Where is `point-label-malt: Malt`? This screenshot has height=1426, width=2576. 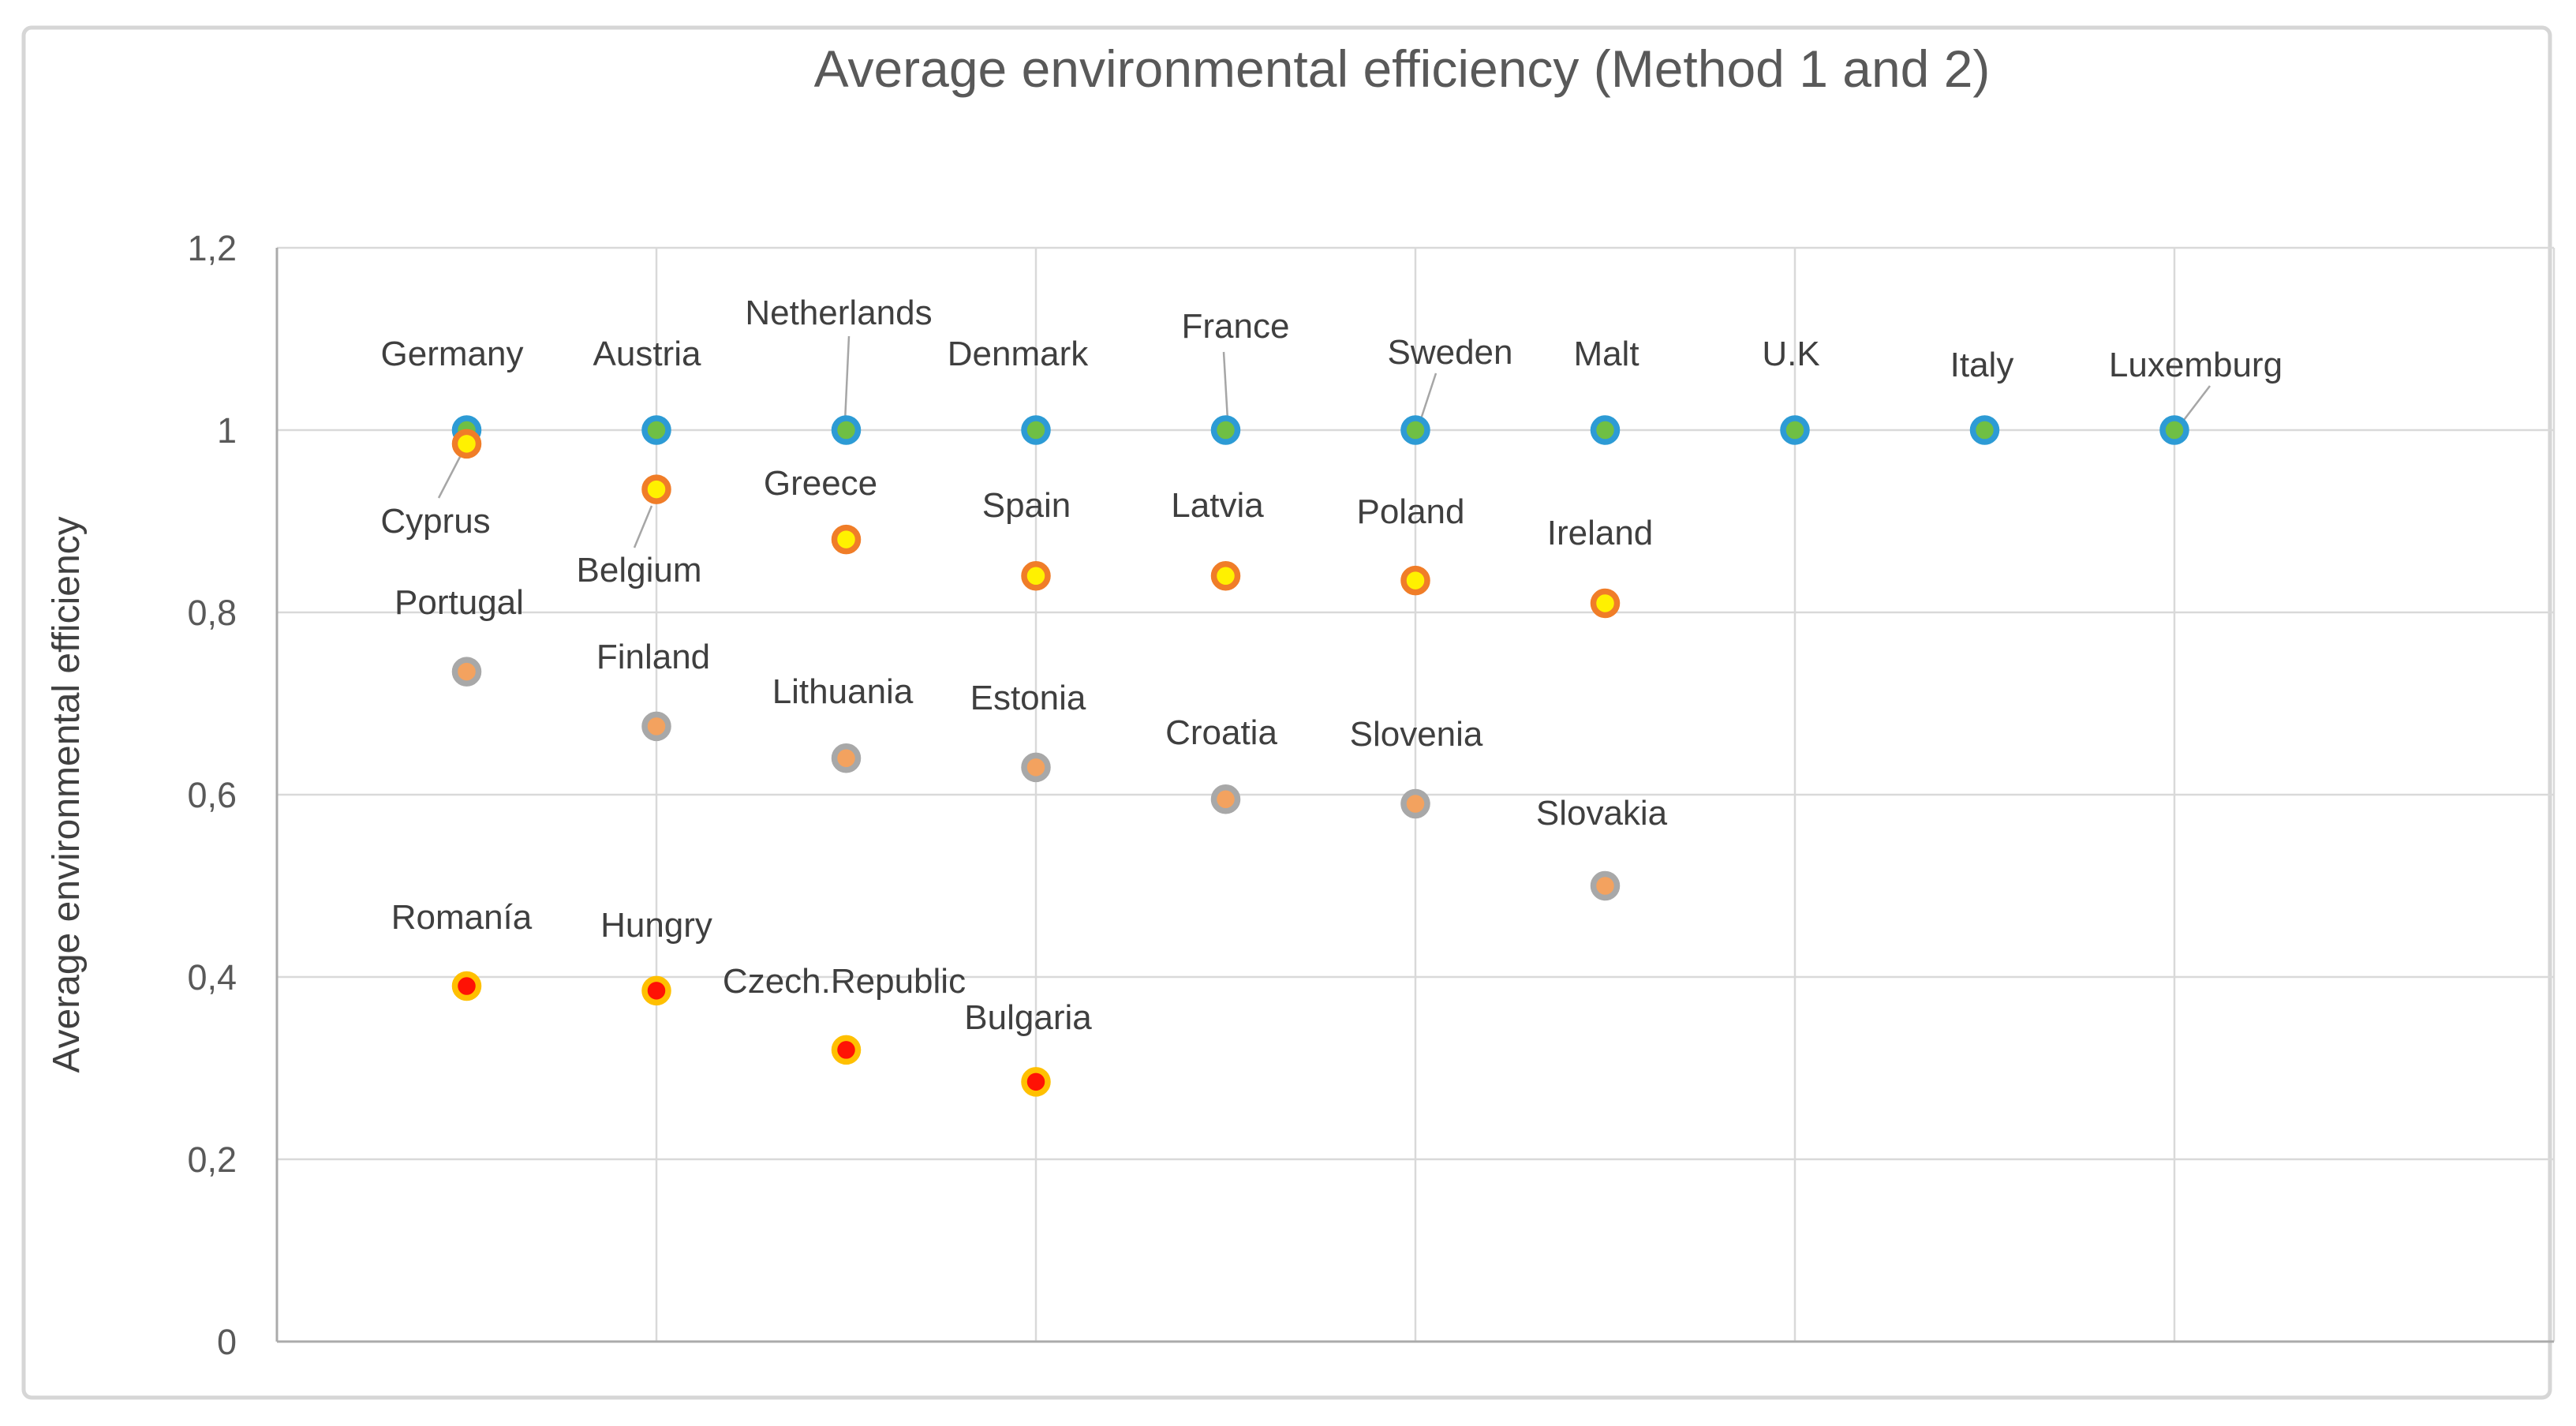 point-label-malt: Malt is located at coordinates (1606, 354).